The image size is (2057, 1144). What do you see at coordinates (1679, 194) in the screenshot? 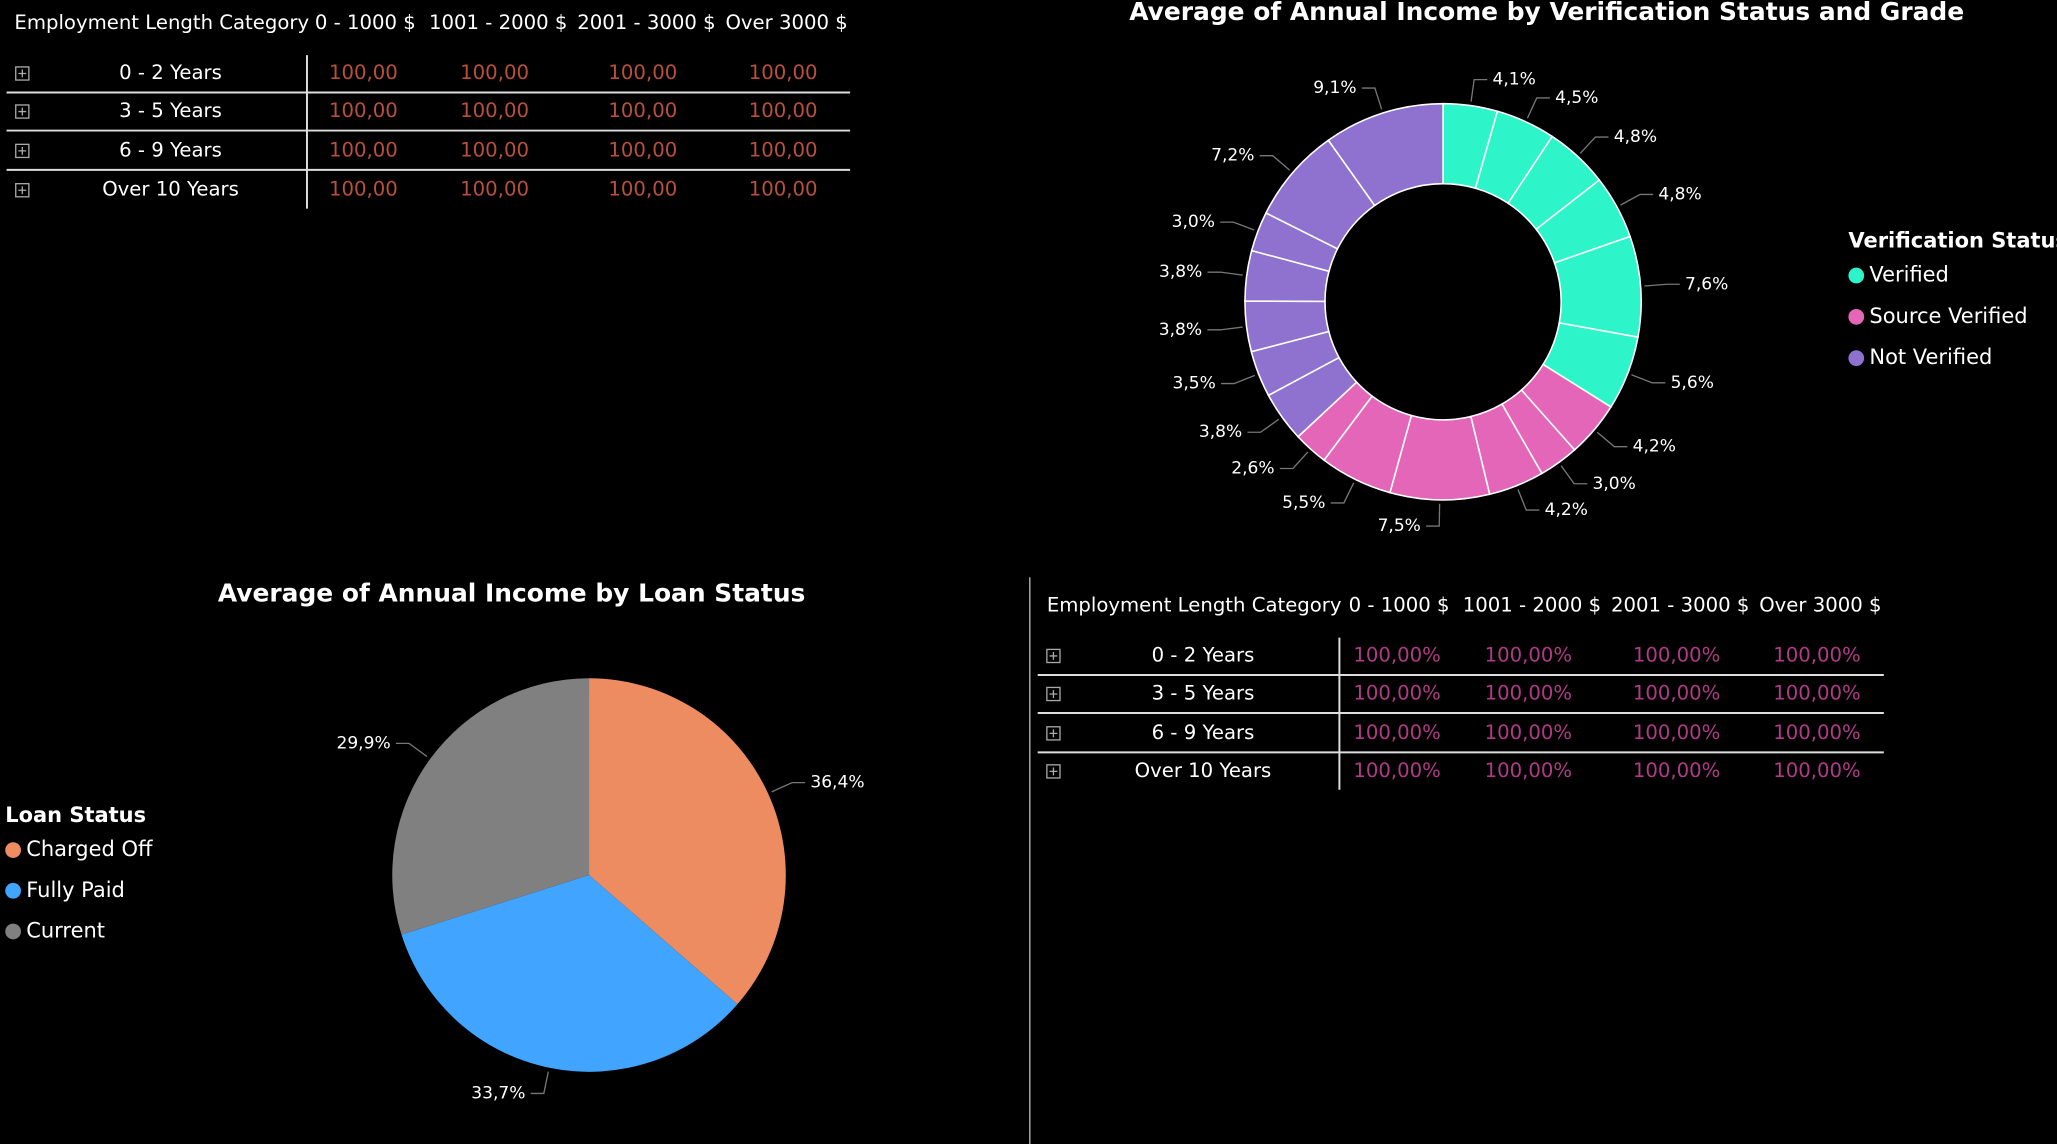
I see `data-label: 4,8%` at bounding box center [1679, 194].